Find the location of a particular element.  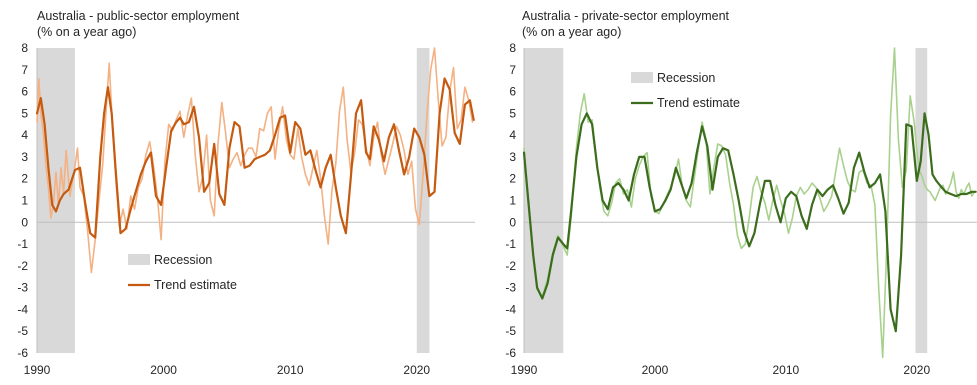

chart-title: Australia - private-sector employment is located at coordinates (626, 16).